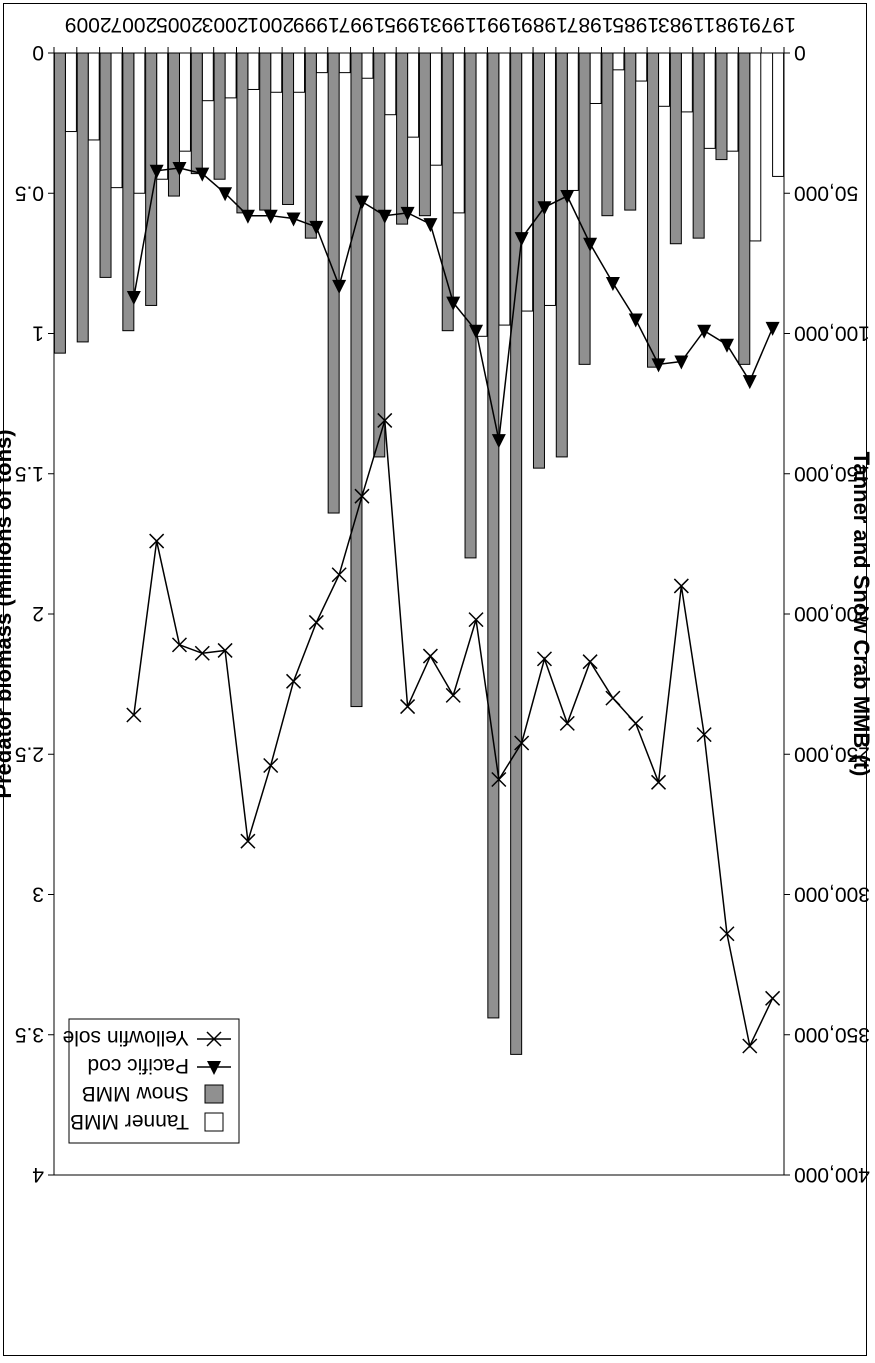 The image size is (875, 1363). Describe the element at coordinates (225, 24) in the screenshot. I see `x-tick-label: 2003` at that location.